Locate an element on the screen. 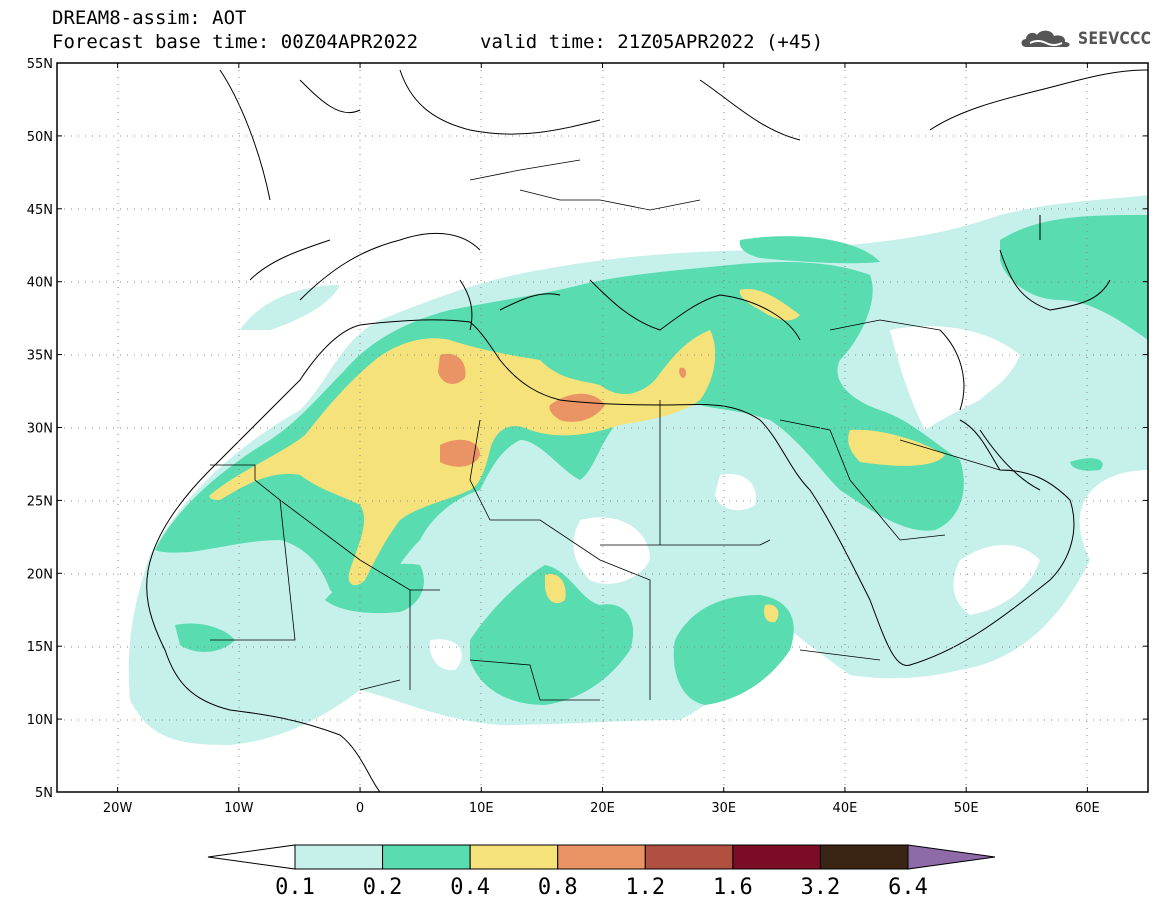 The width and height of the screenshot is (1165, 905). lon-tick-label: 20E is located at coordinates (602, 808).